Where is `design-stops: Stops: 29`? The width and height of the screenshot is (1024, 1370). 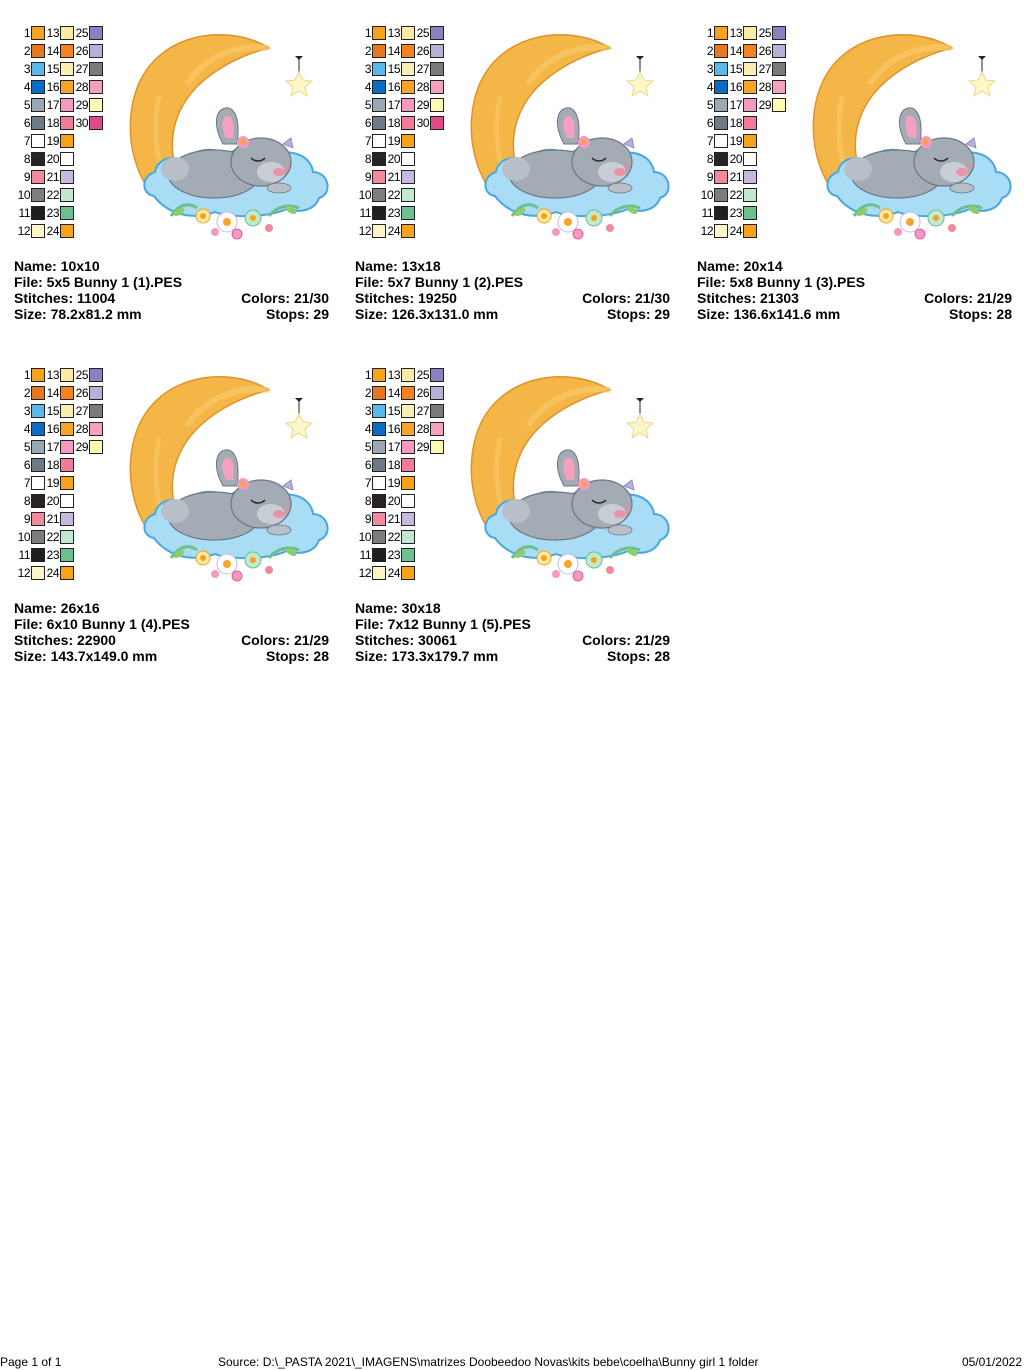
design-stops: Stops: 29 is located at coordinates (638, 314).